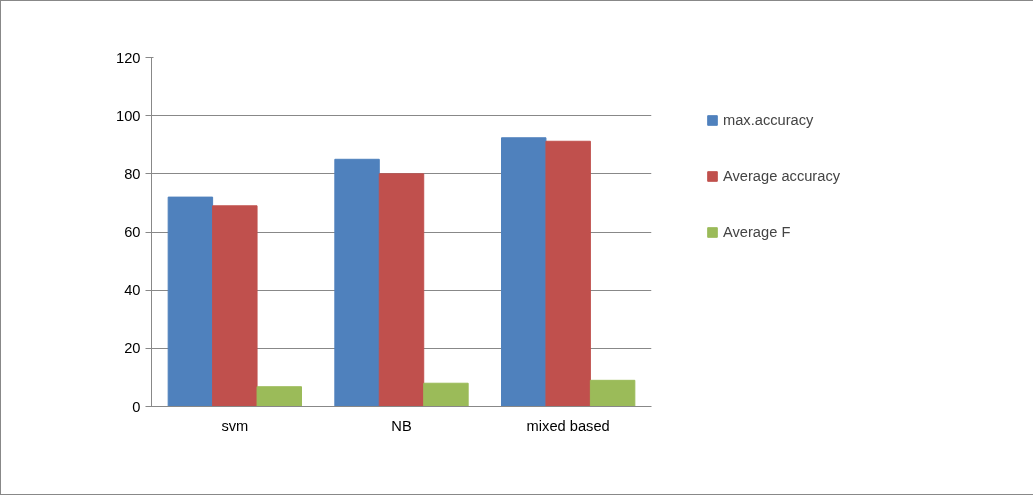 This screenshot has height=498, width=1033. I want to click on x-tick-label: mixed based, so click(568, 425).